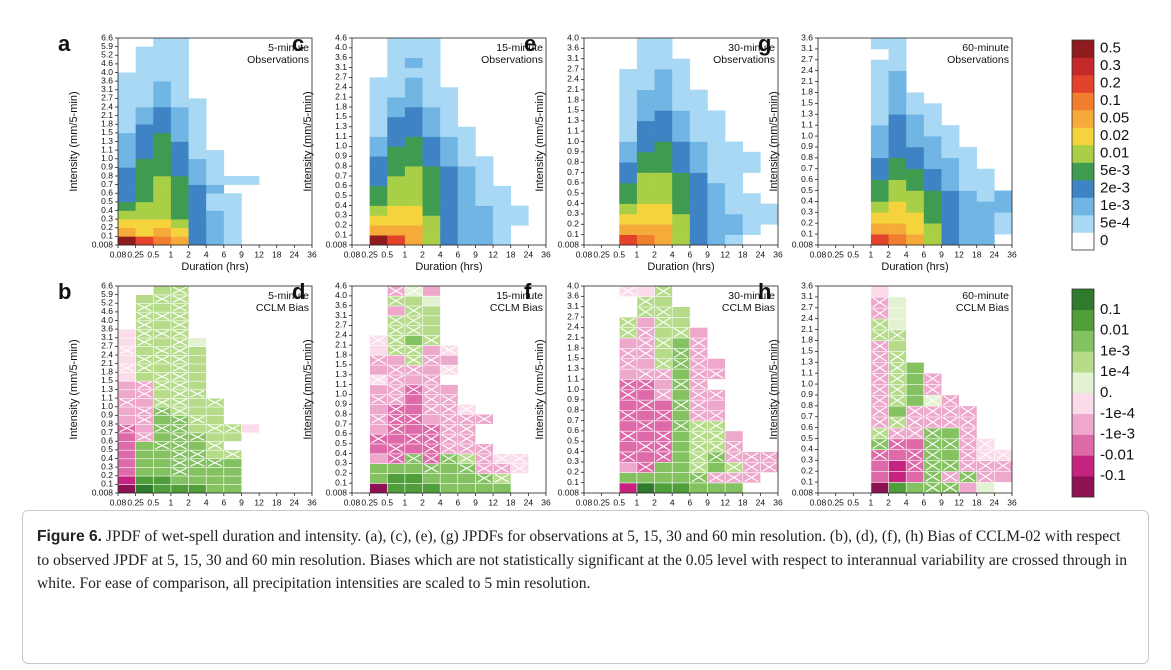 The height and width of the screenshot is (670, 1171). What do you see at coordinates (573, 110) in the screenshot?
I see `y-tick-label: 1.5` at bounding box center [573, 110].